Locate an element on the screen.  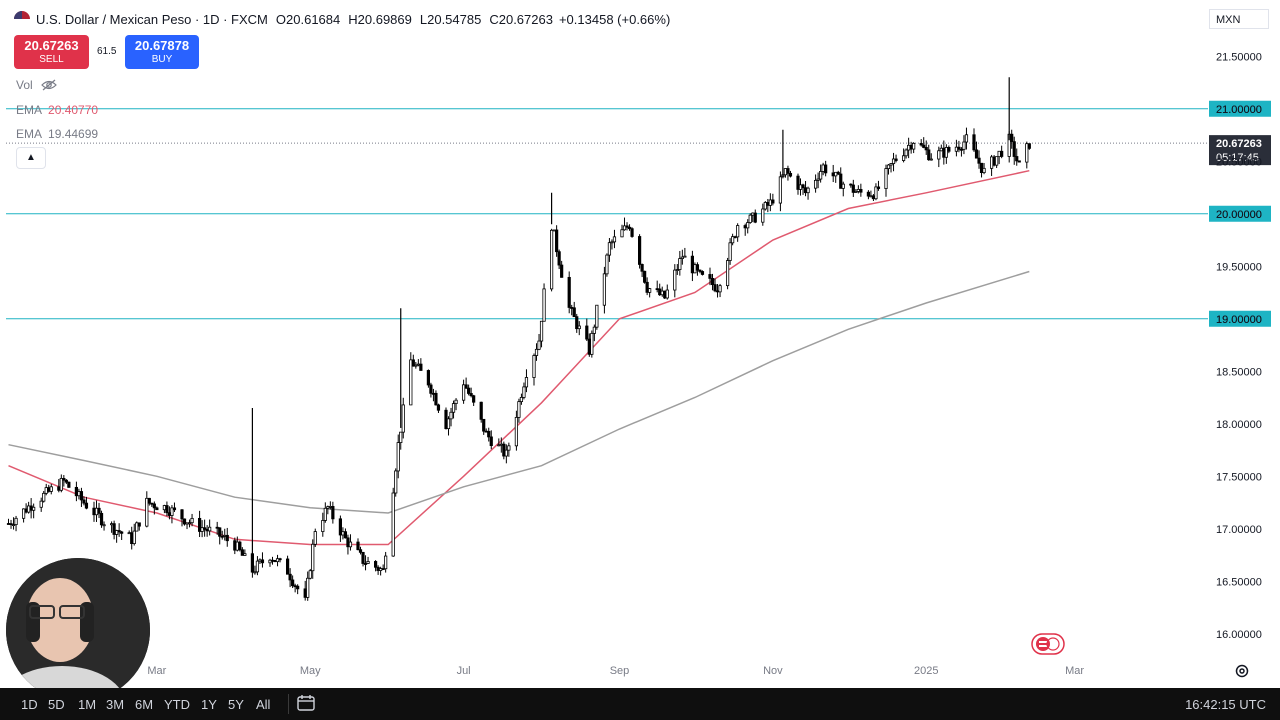
range-6m-button: 6M is located at coordinates (144, 704).